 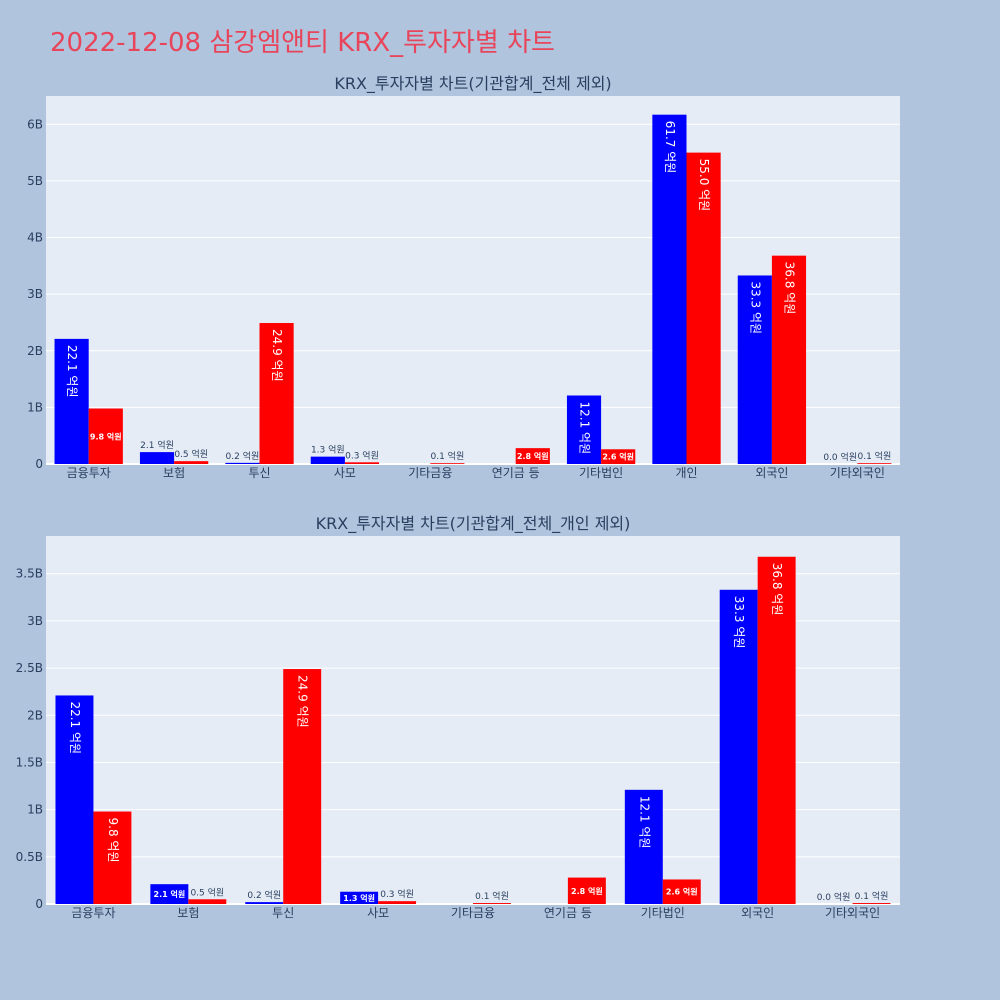 I want to click on y-tick-label: 5B, so click(x=35, y=181).